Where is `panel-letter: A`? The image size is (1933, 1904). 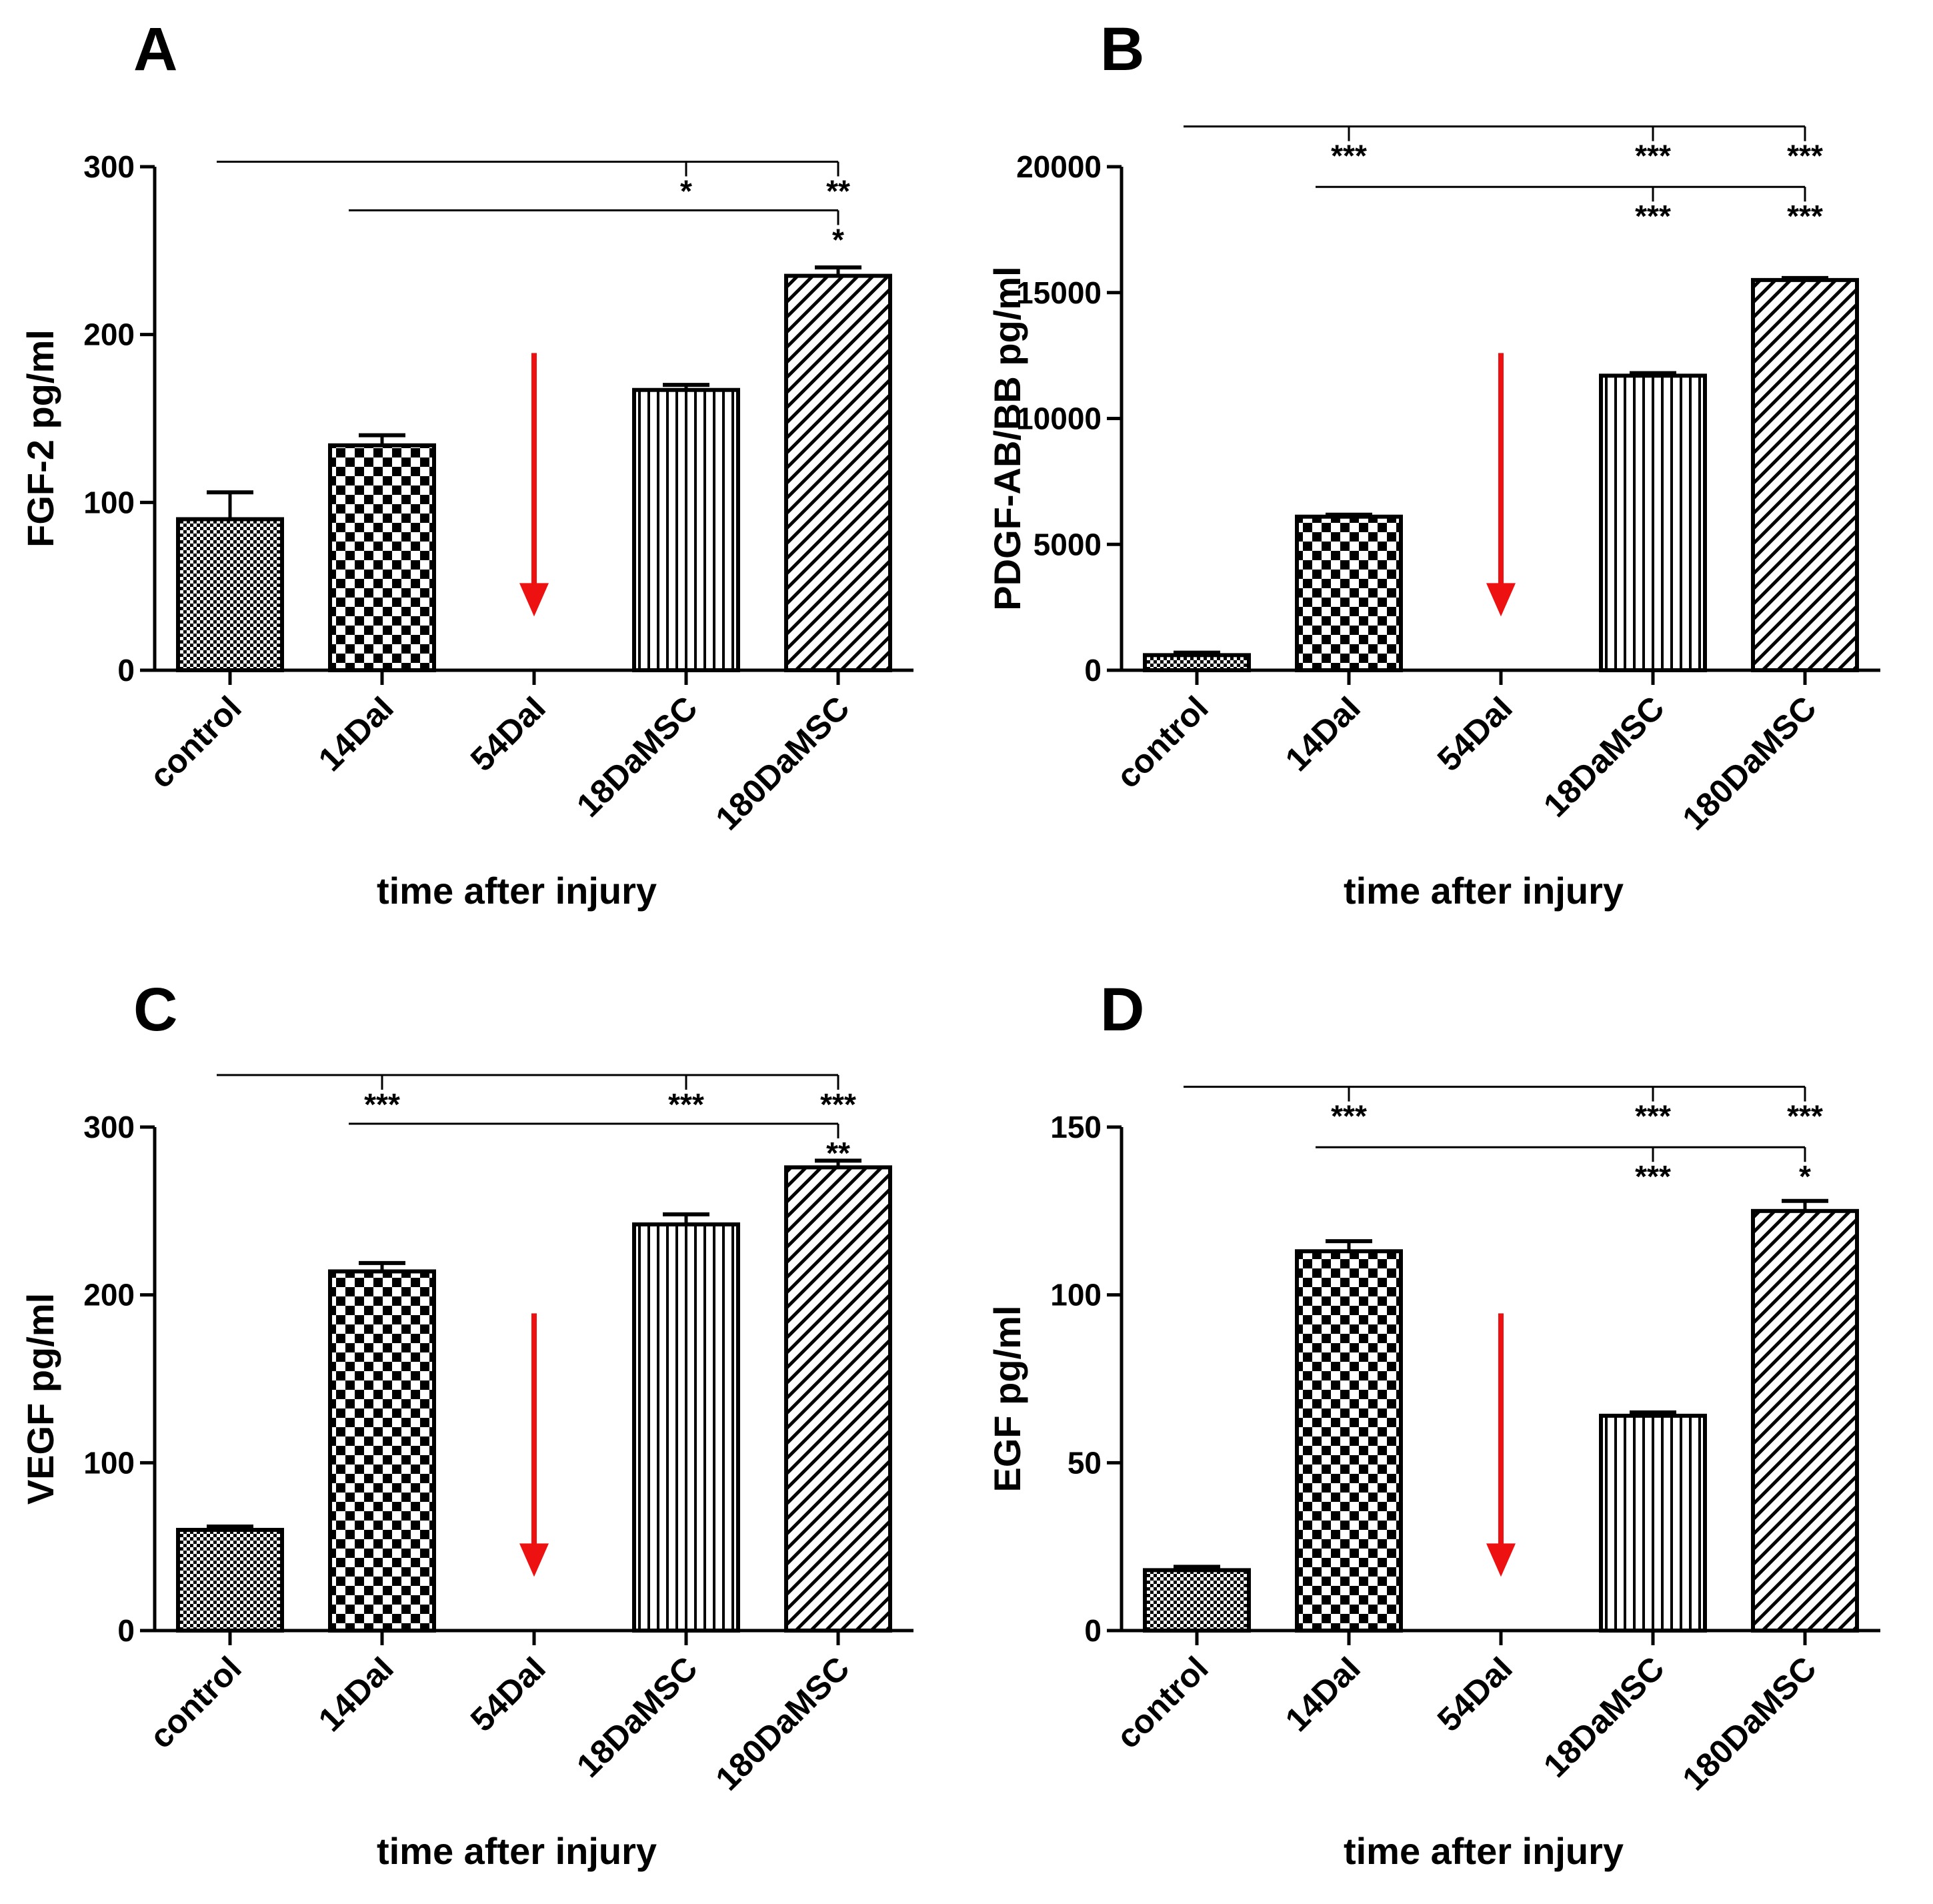 panel-letter: A is located at coordinates (155, 49).